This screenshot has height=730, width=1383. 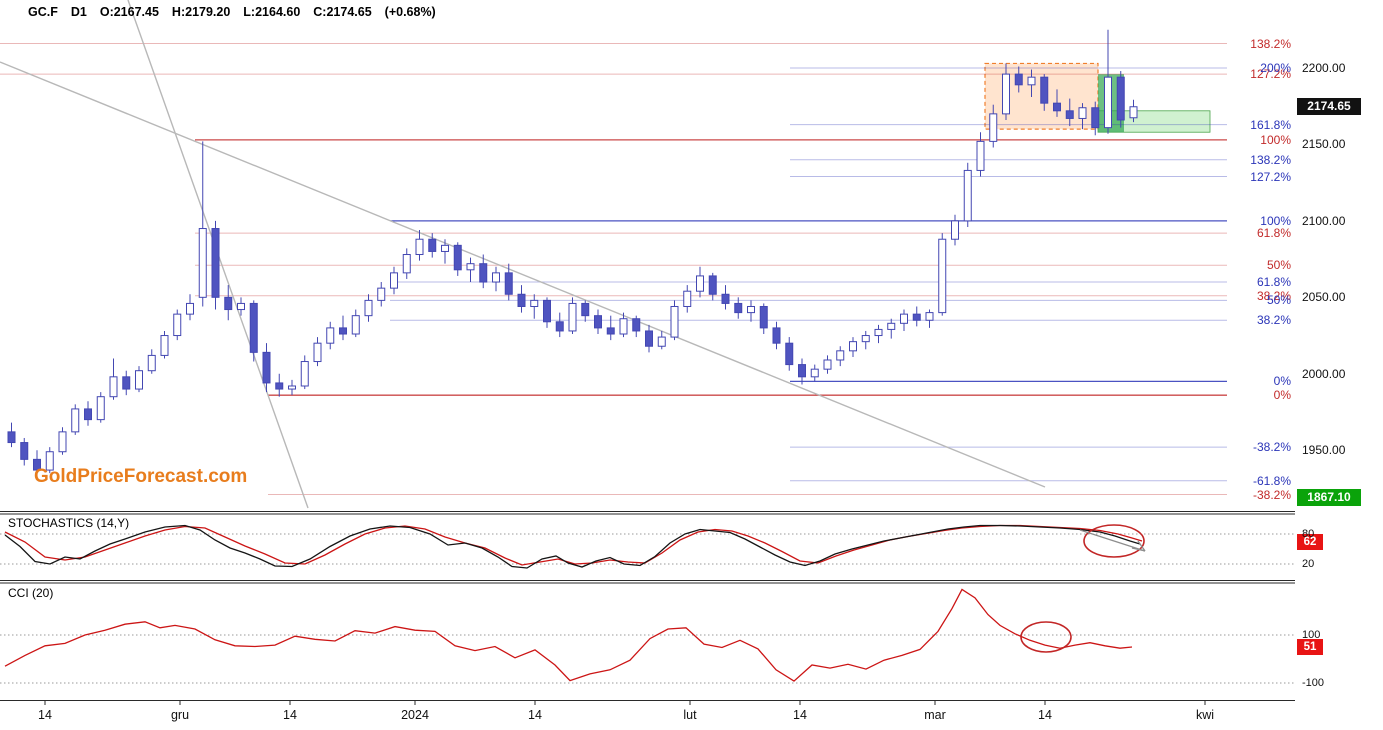 I want to click on open-value: O:2167.45, so click(x=129, y=12).